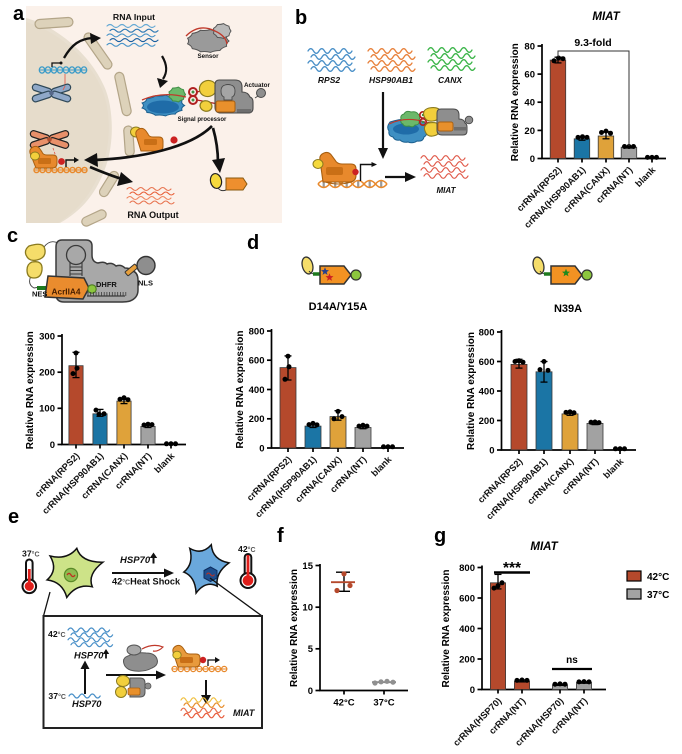 Image resolution: width=682 pixels, height=754 pixels. Describe the element at coordinates (592, 43) in the screenshot. I see `svg-text: 9.3-fold` at that location.